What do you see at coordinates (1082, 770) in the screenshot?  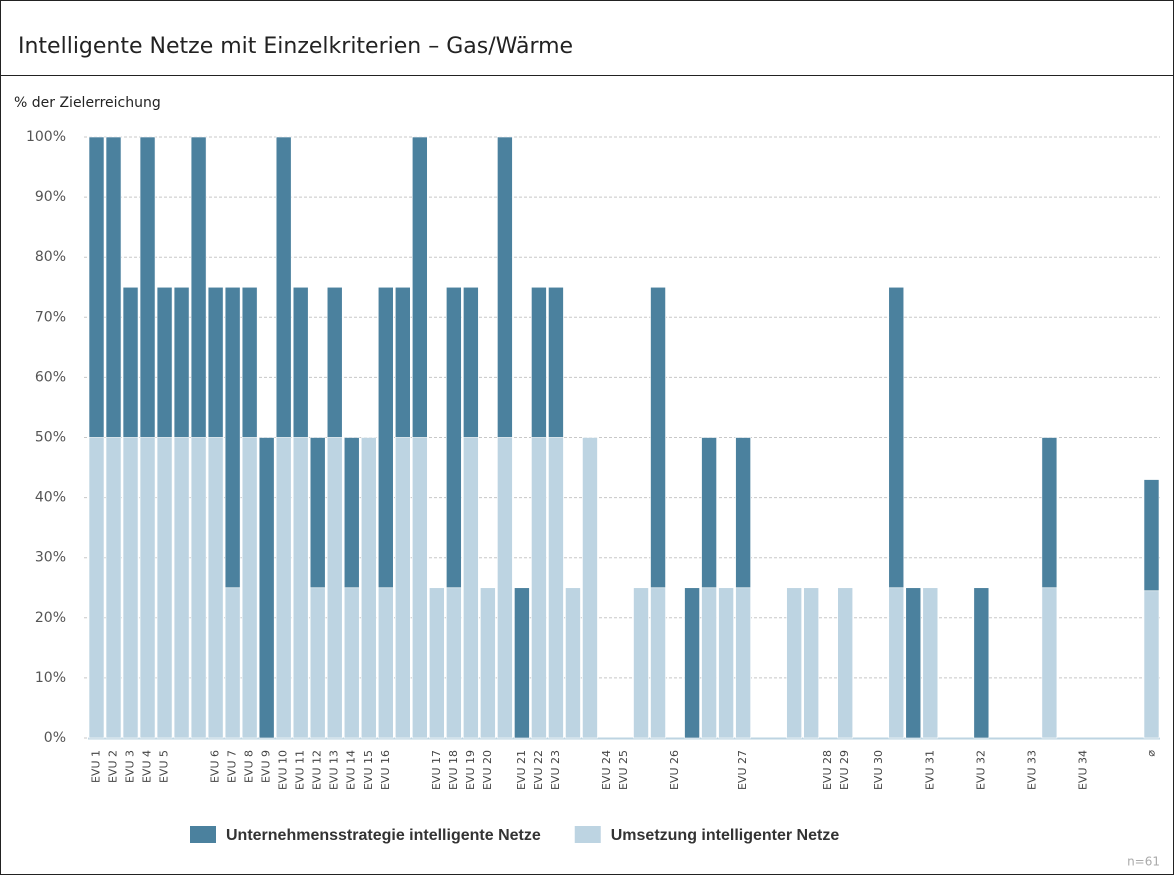 I see `x-tick-label: EVU 34` at bounding box center [1082, 770].